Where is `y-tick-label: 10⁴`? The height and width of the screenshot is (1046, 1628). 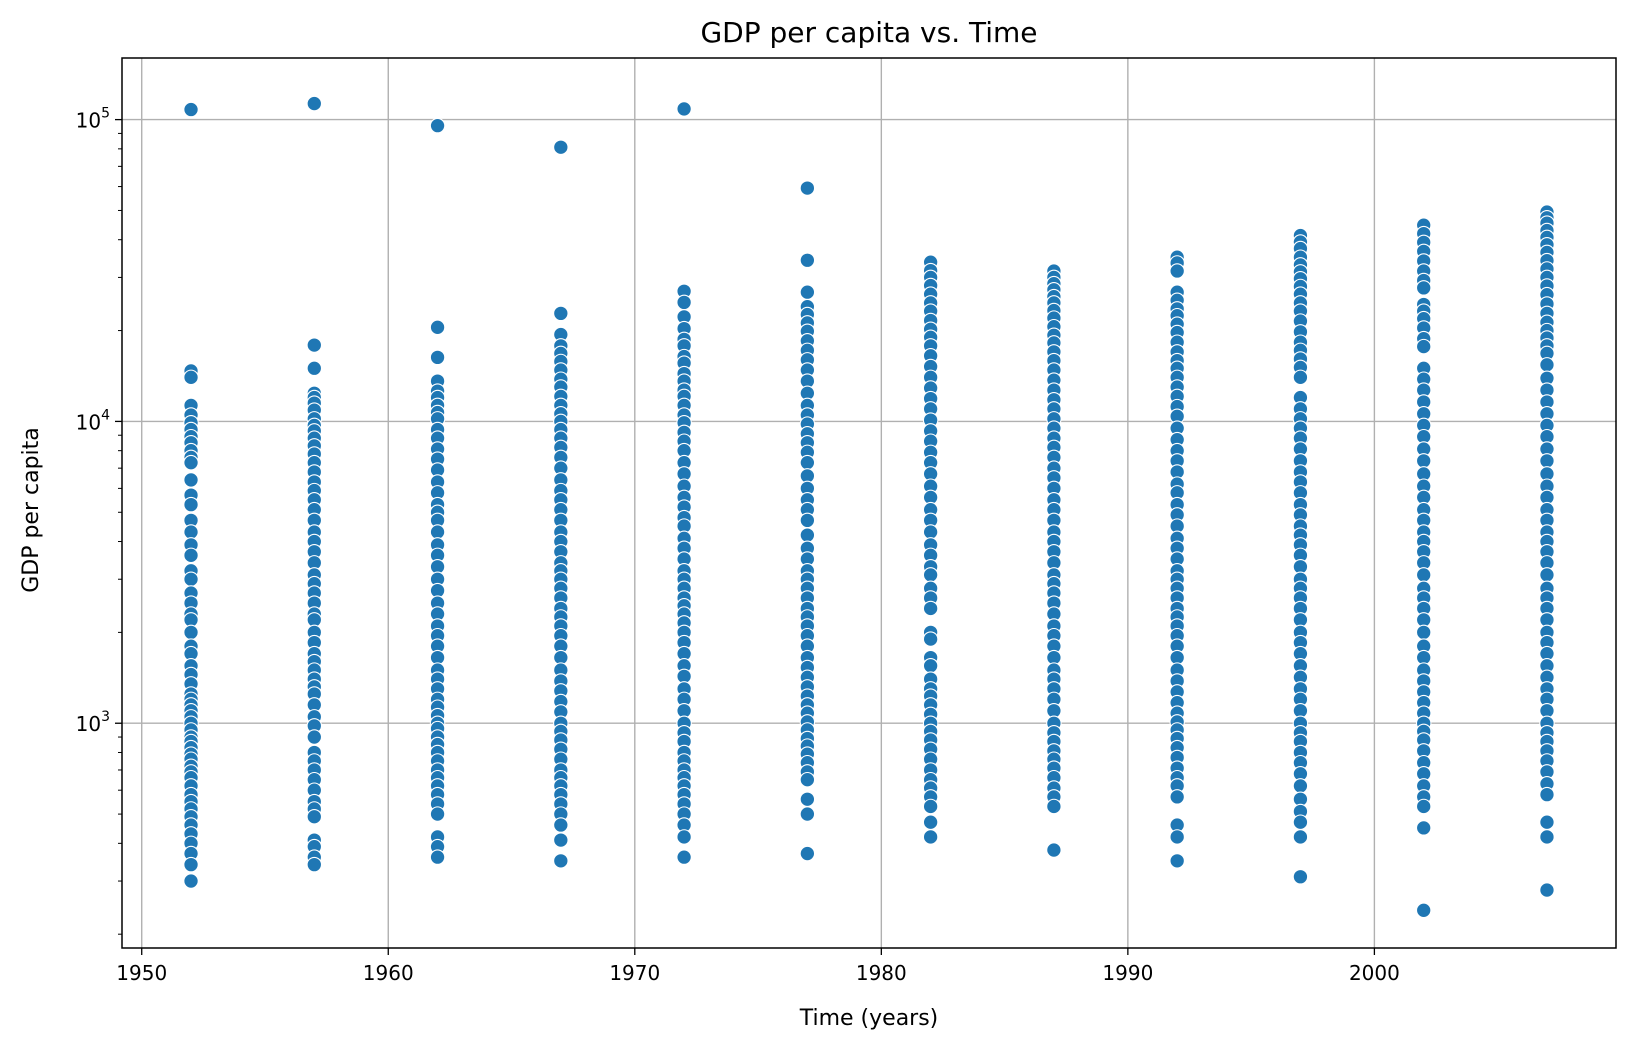 y-tick-label: 10⁴ is located at coordinates (93, 420).